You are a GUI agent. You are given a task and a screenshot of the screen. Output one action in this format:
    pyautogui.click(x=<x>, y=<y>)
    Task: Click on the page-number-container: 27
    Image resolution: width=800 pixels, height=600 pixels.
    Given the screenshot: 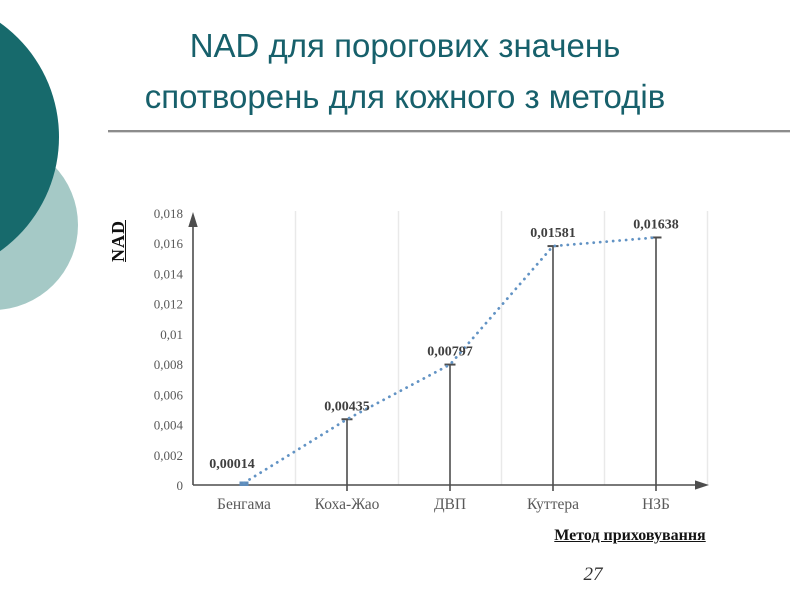 What is the action you would take?
    pyautogui.click(x=593, y=572)
    